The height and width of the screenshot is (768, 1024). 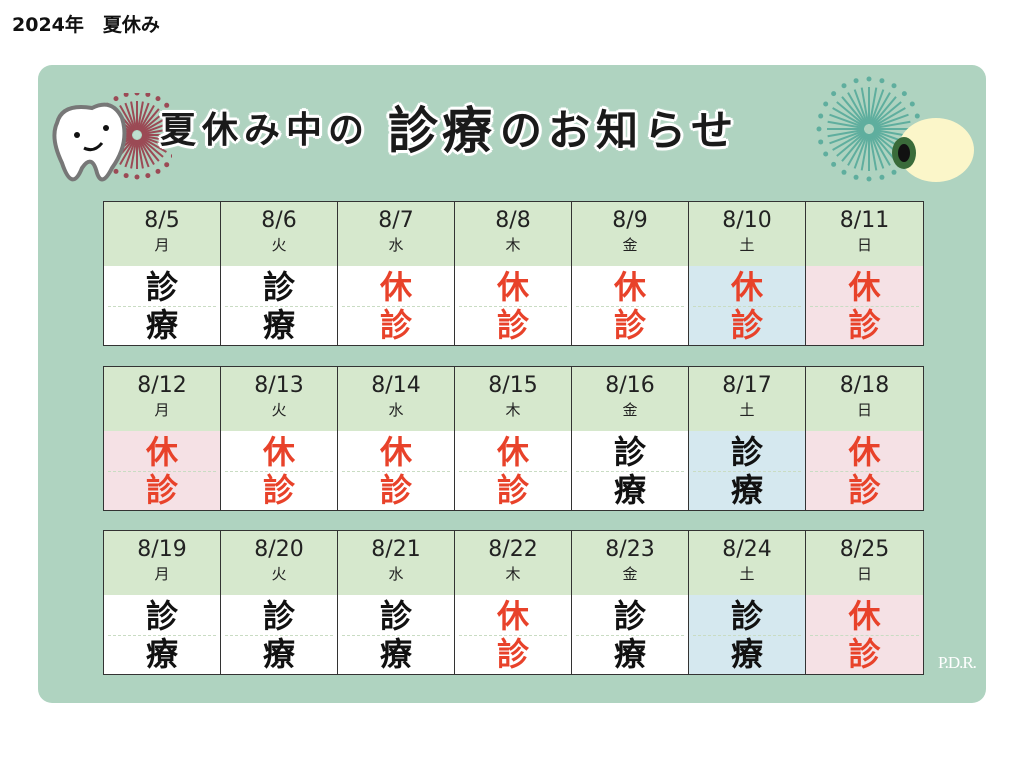 I want to click on day-cell: 8/10 土 休 診, so click(x=747, y=273).